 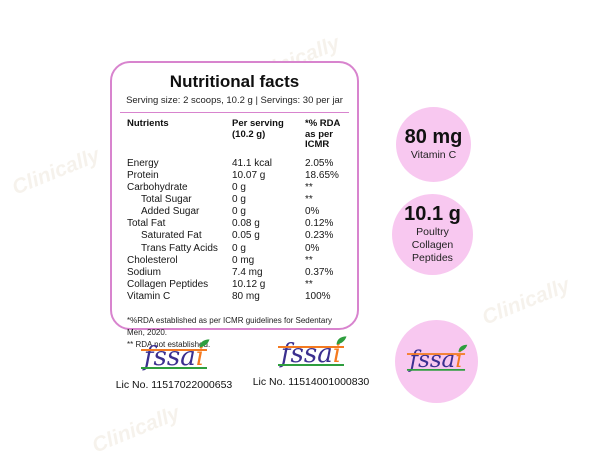 What do you see at coordinates (433, 136) in the screenshot?
I see `vitamin-c-amount: 80 mg` at bounding box center [433, 136].